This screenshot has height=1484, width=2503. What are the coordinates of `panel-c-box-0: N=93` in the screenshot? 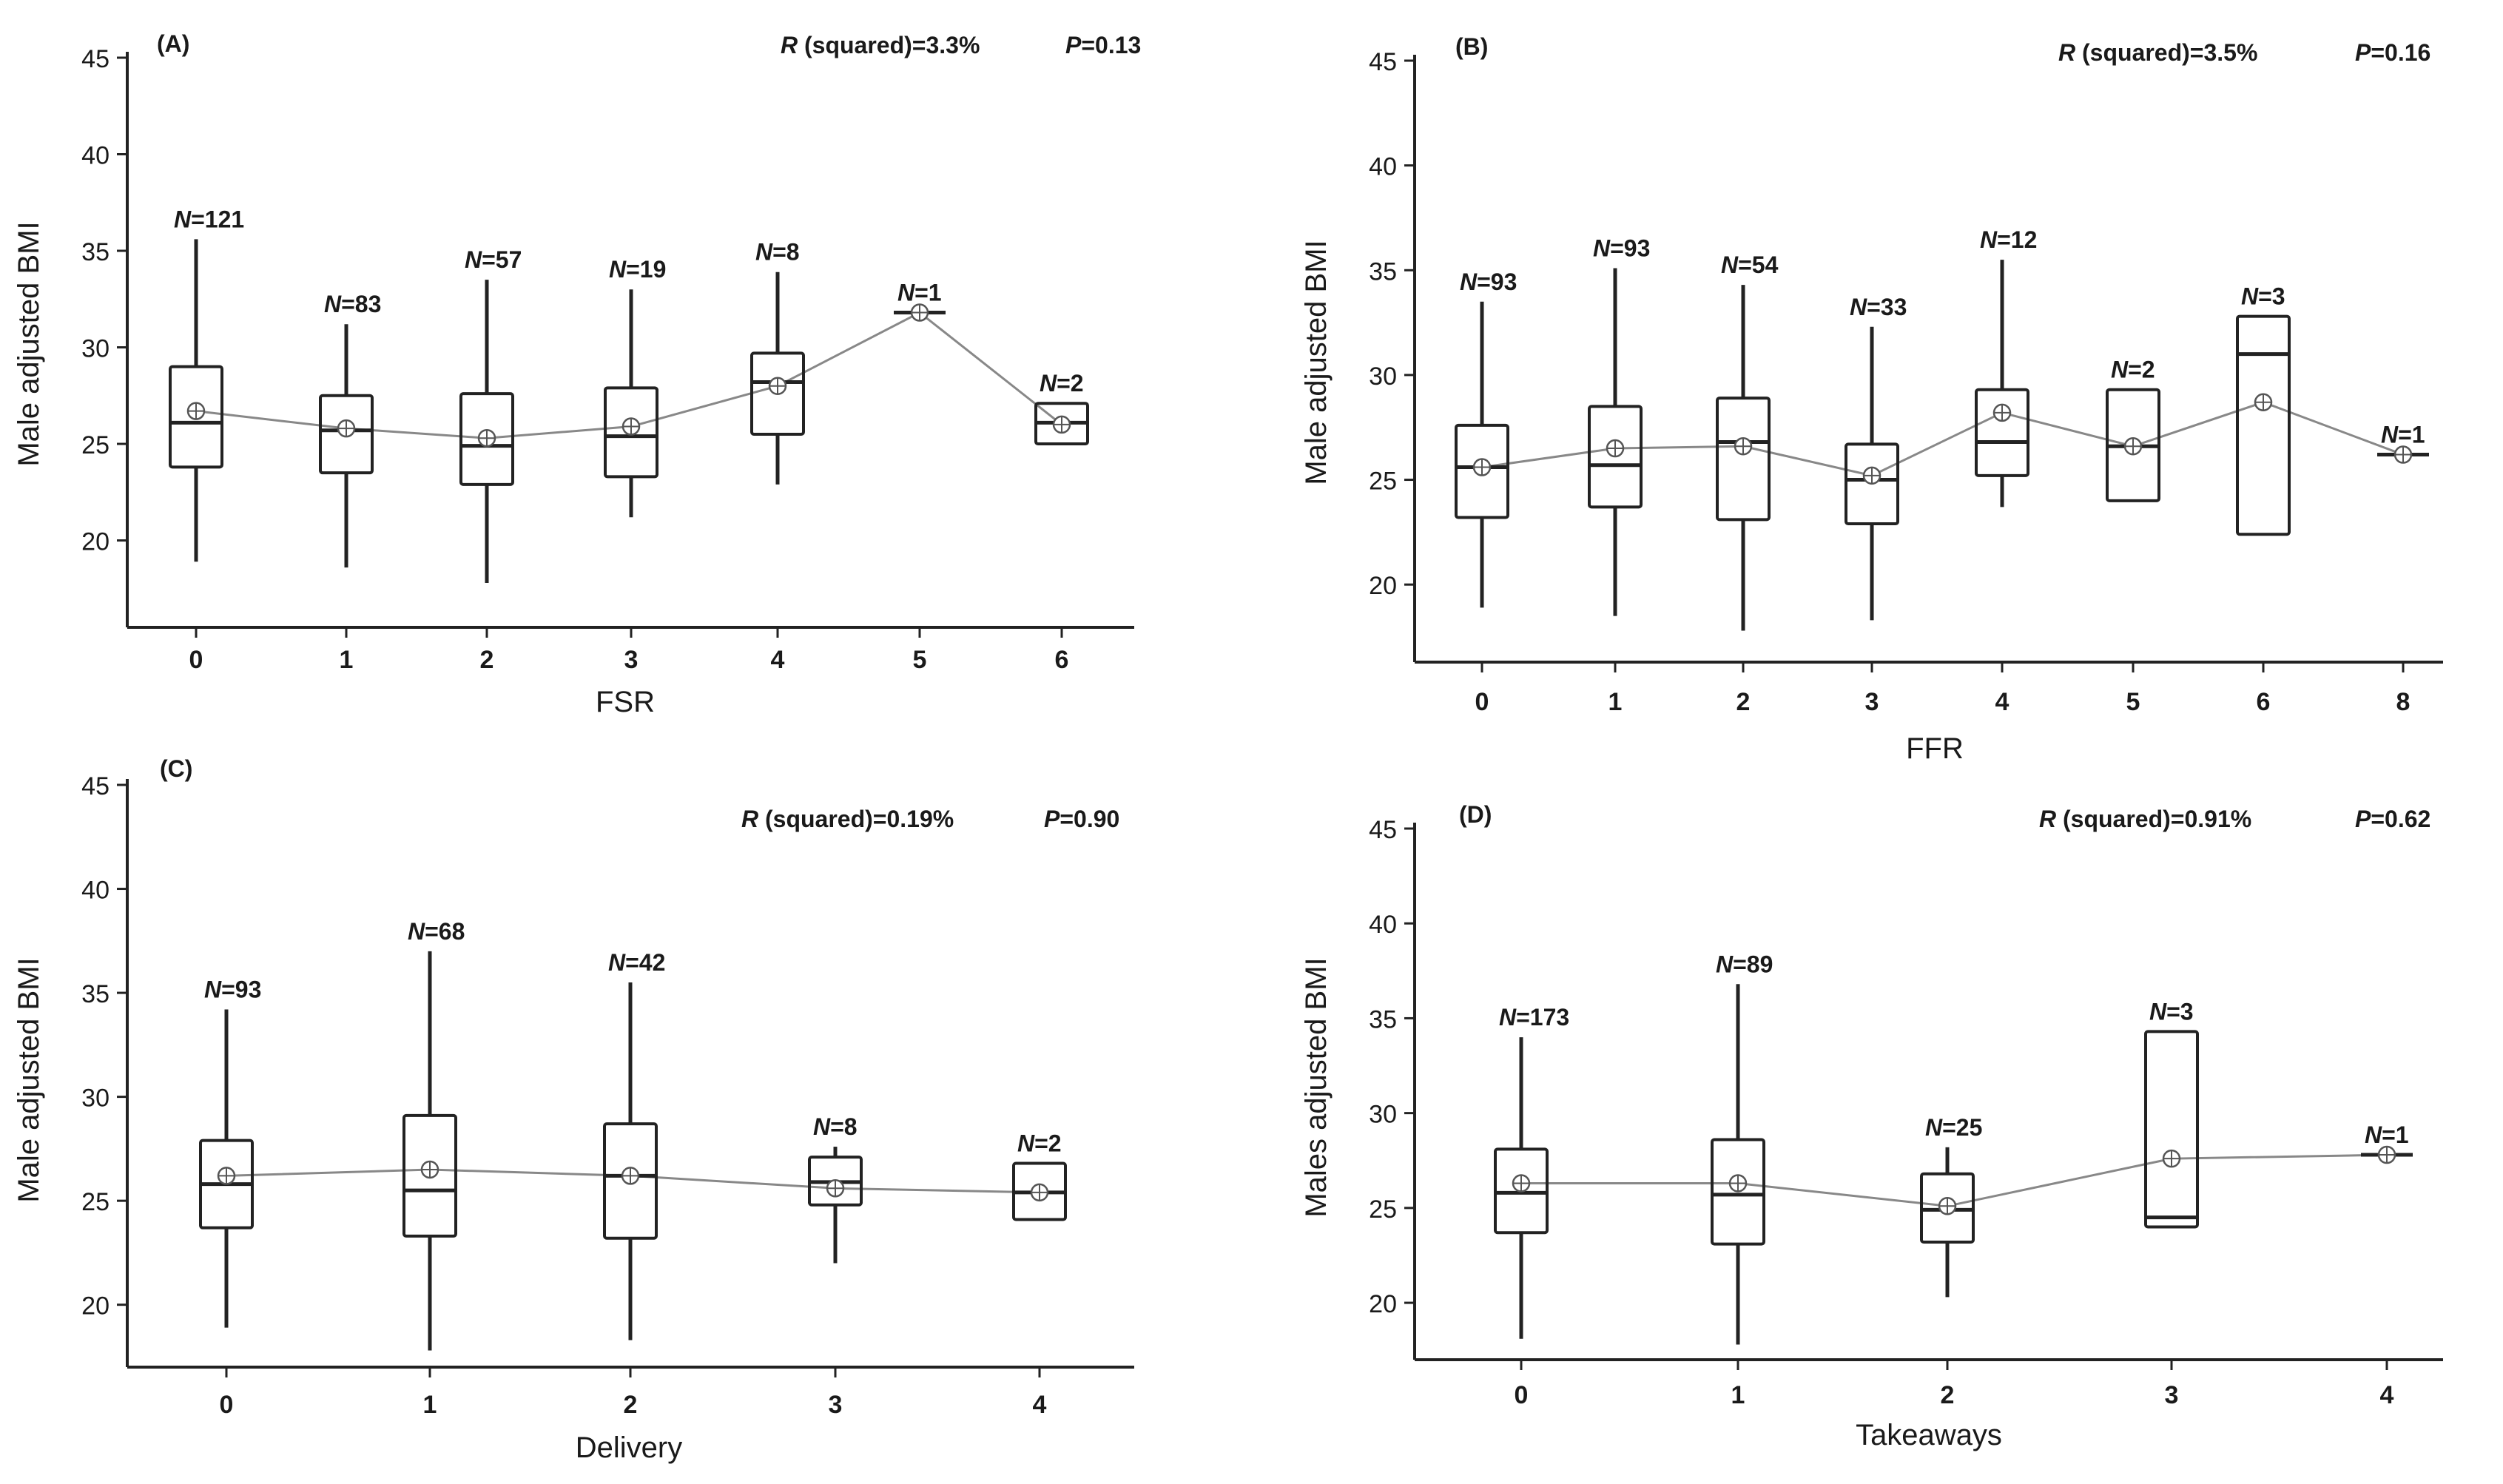 It's located at (230, 1152).